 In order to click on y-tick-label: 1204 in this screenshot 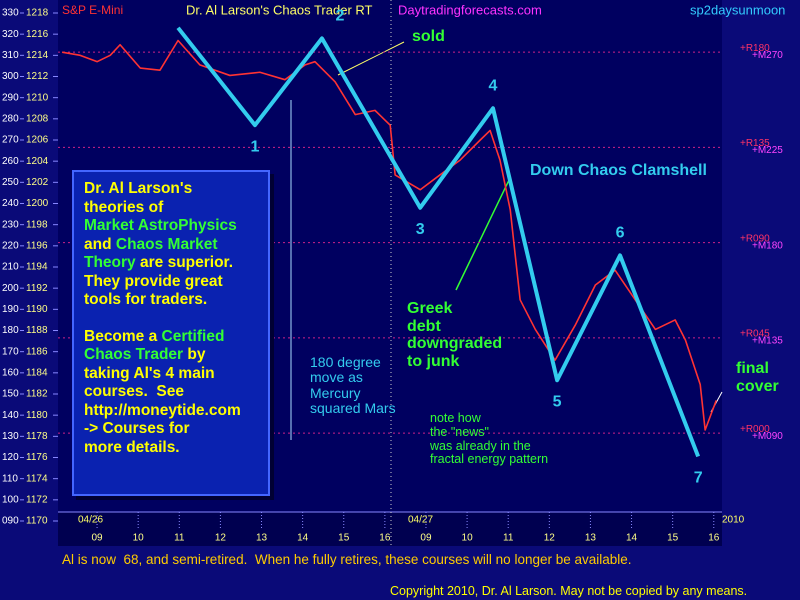, I will do `click(37, 161)`.